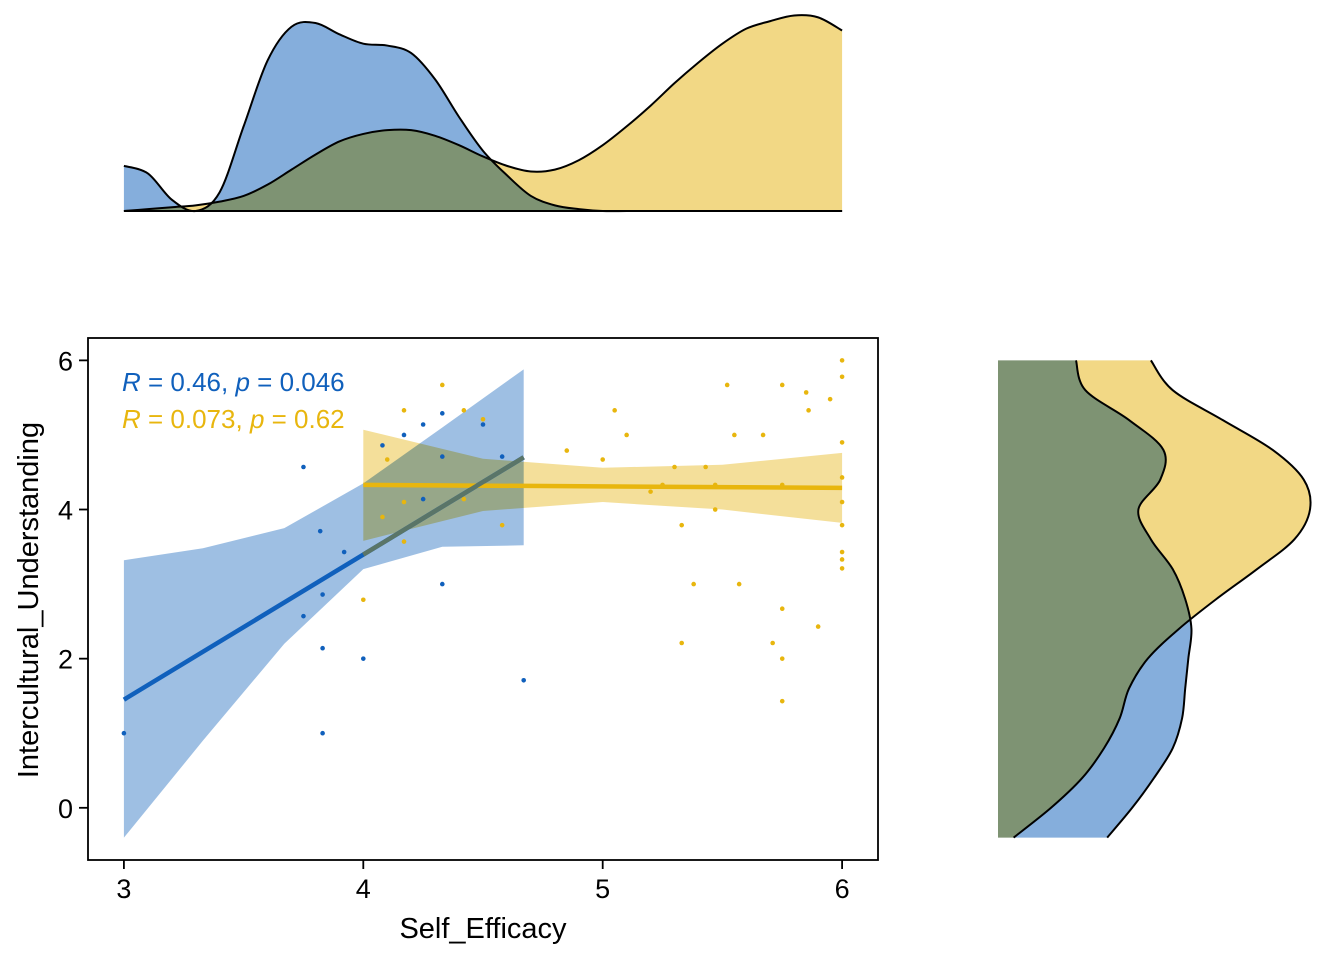 This screenshot has height=960, width=1344. What do you see at coordinates (29, 600) in the screenshot?
I see `y-axis-title: Intercultural_Understanding` at bounding box center [29, 600].